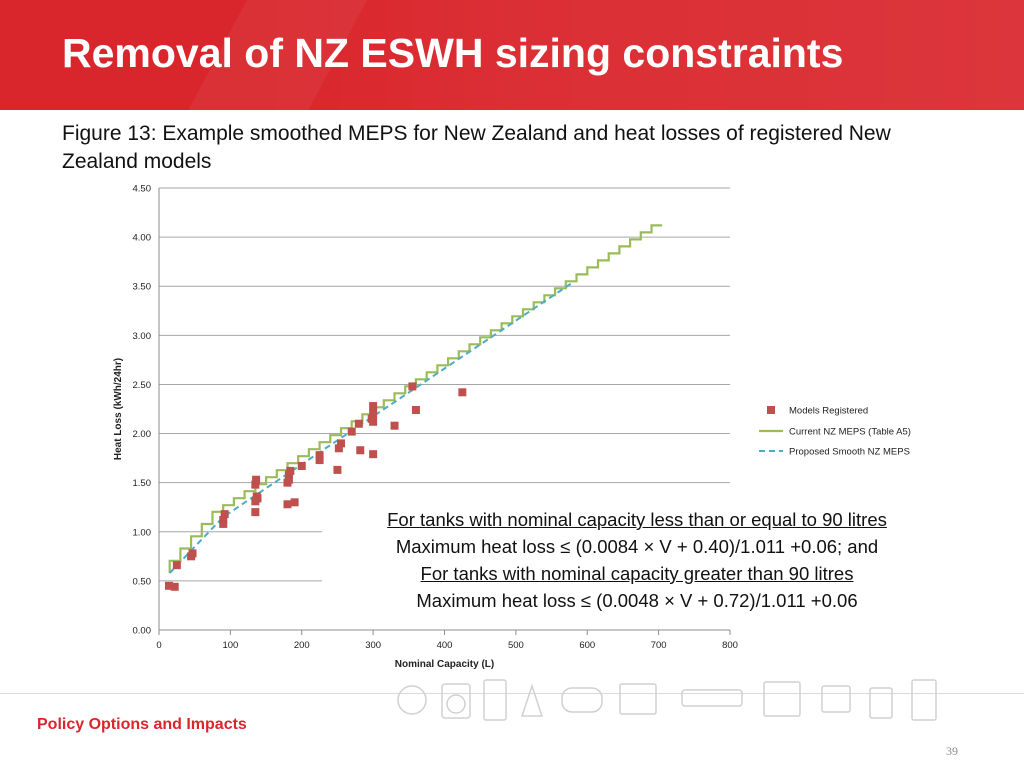  I want to click on y-axis-title: Heat Loss (kWh/24hr), so click(118, 409).